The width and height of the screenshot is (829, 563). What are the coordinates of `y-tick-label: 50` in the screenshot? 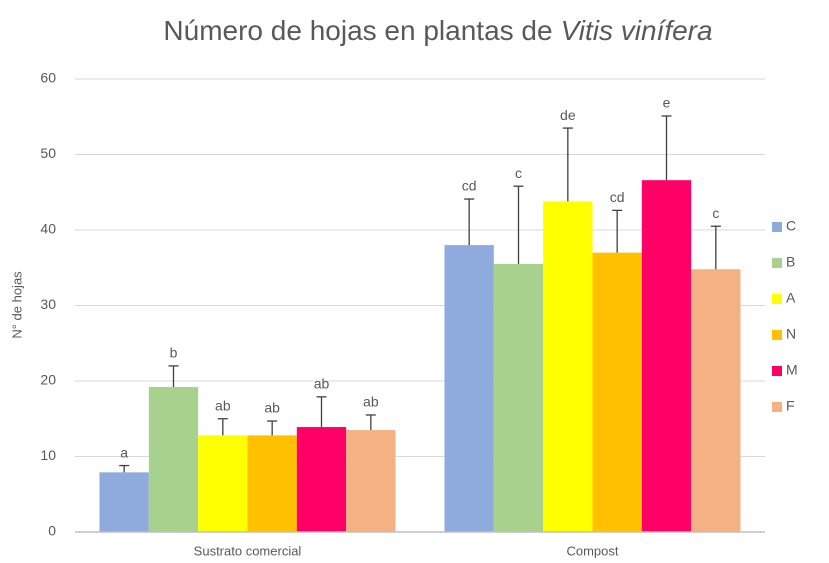 It's located at (48, 153).